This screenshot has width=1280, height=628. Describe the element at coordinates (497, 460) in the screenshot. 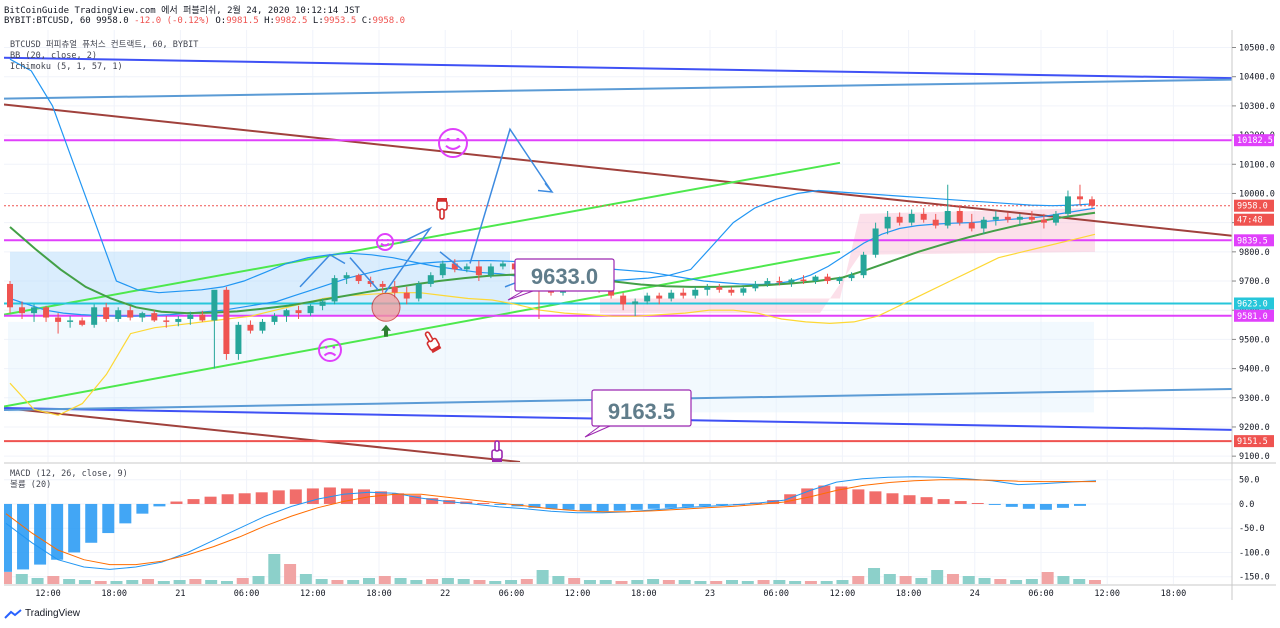

I see `hand-cuff` at that location.